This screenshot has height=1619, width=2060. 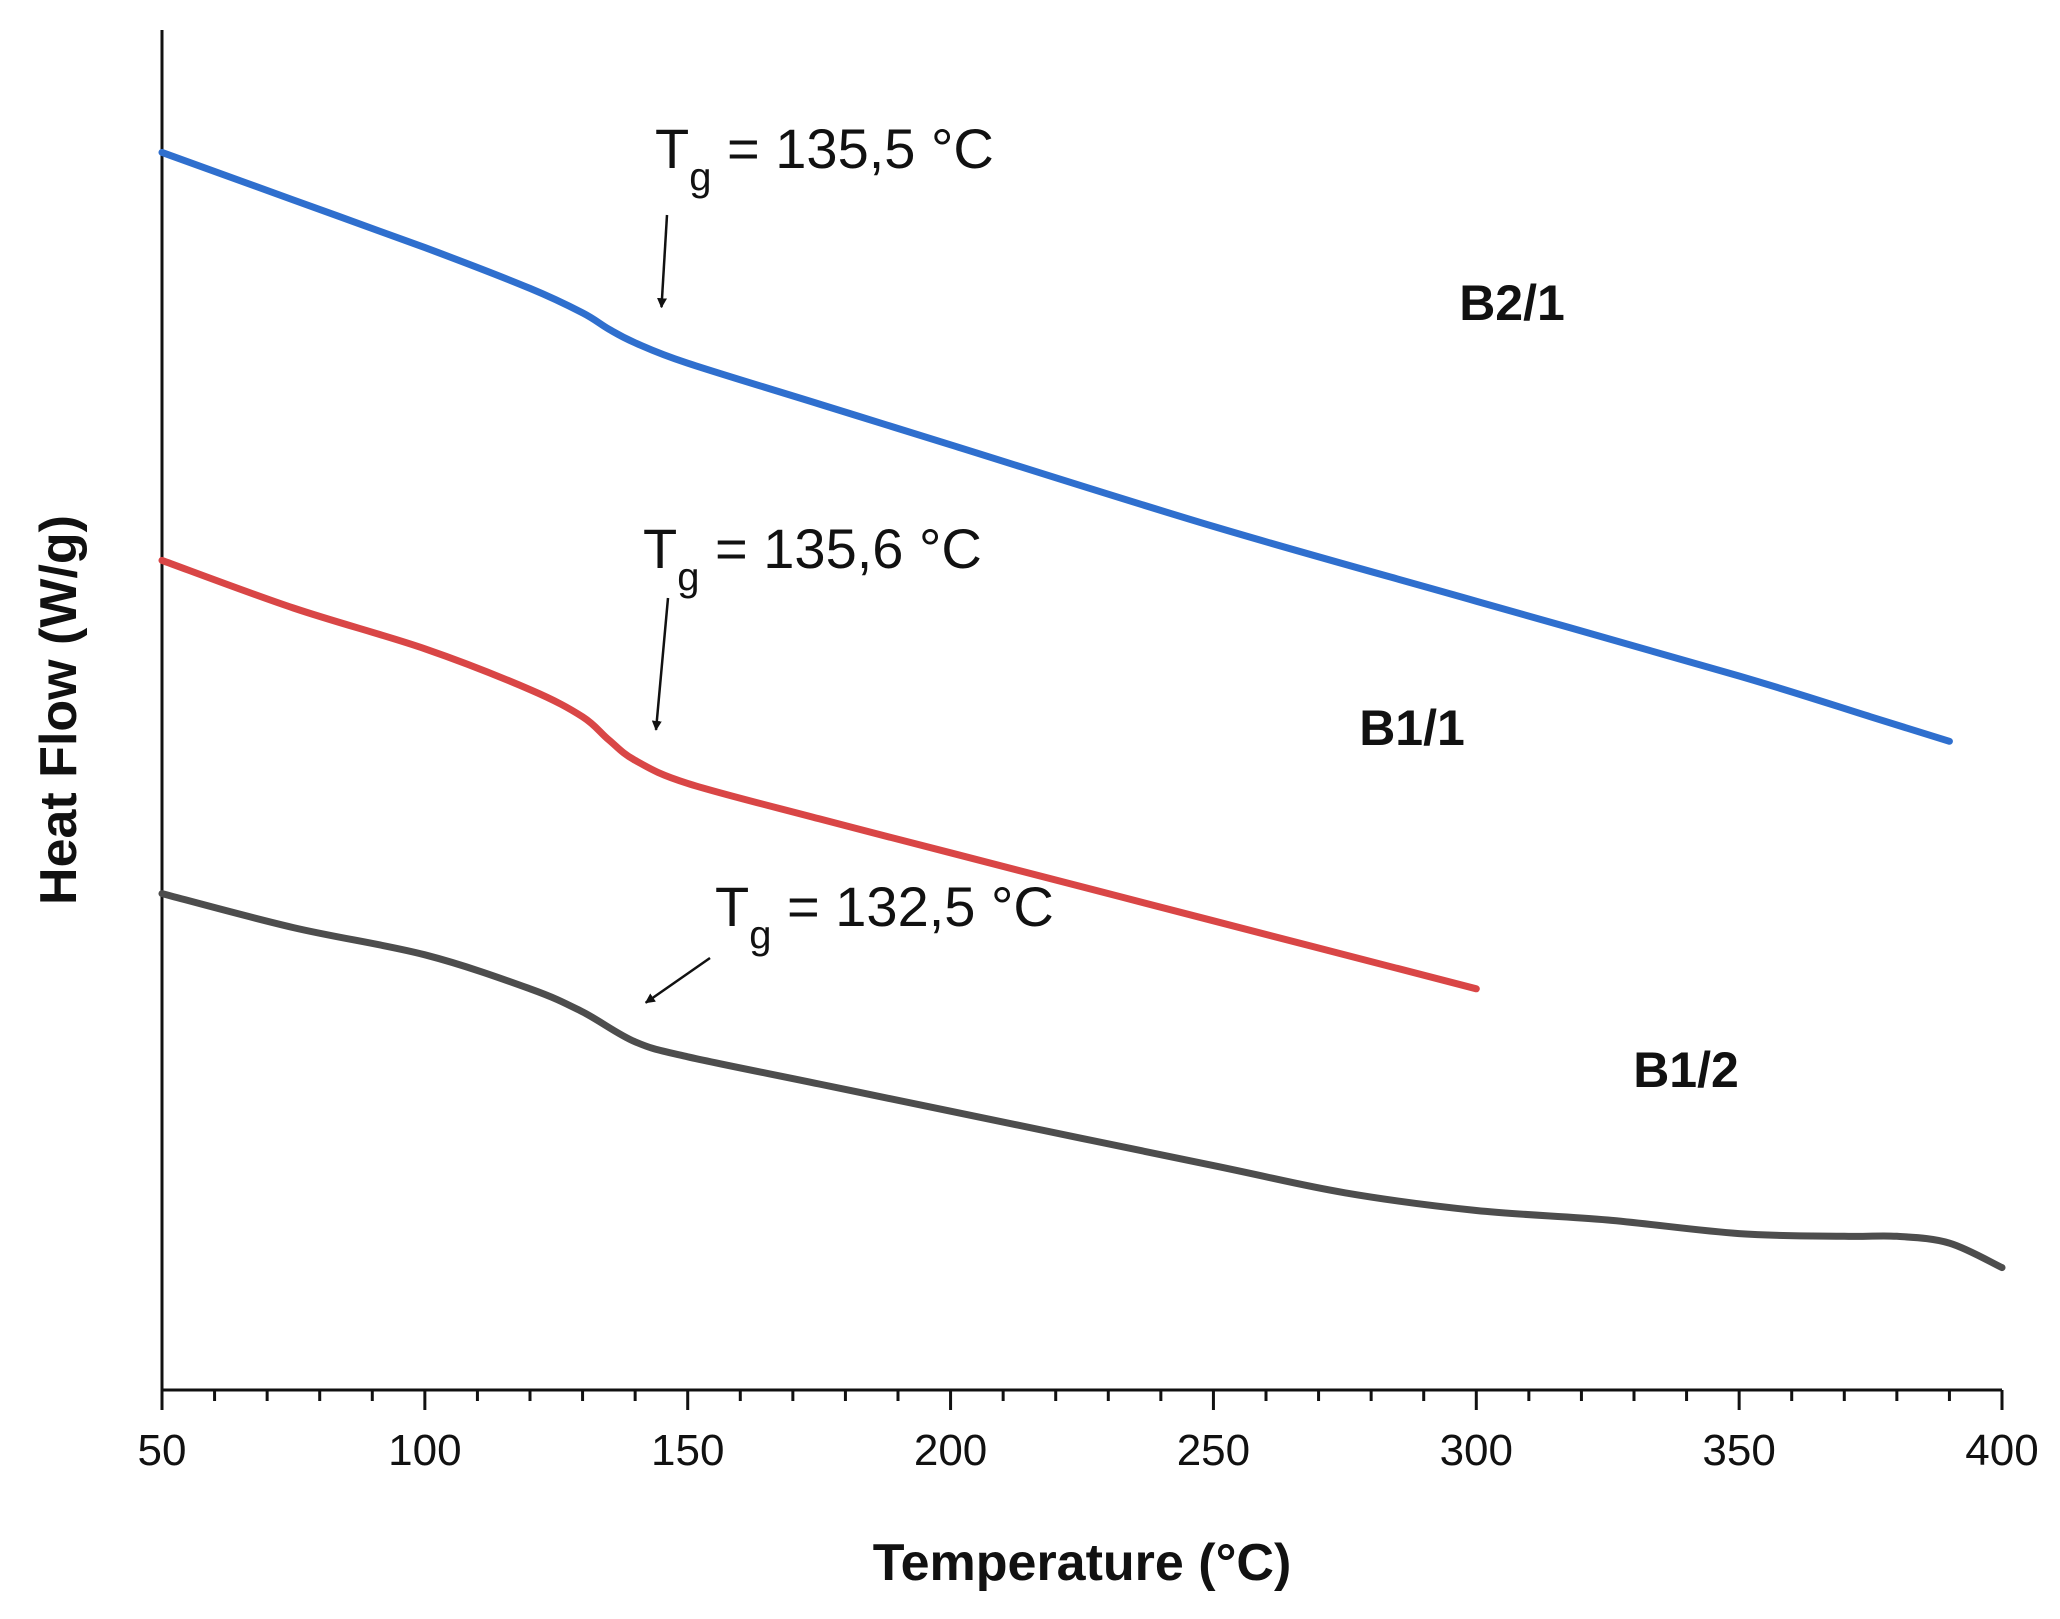 What do you see at coordinates (1412, 728) in the screenshot?
I see `series-label: B1/1` at bounding box center [1412, 728].